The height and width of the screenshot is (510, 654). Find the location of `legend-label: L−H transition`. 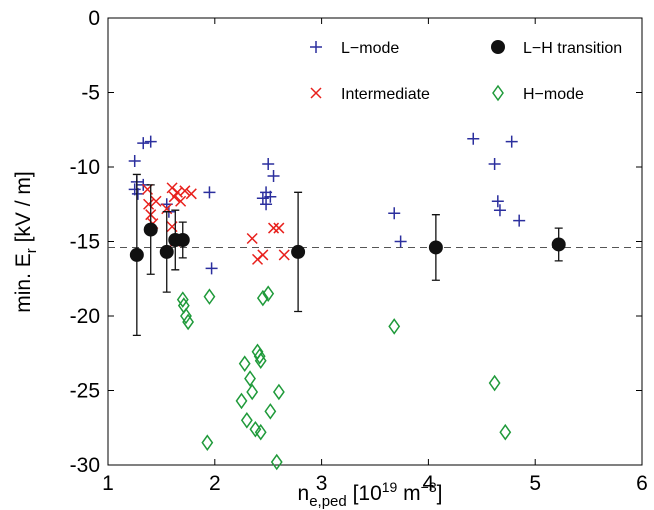

legend-label: L−H transition is located at coordinates (572, 48).